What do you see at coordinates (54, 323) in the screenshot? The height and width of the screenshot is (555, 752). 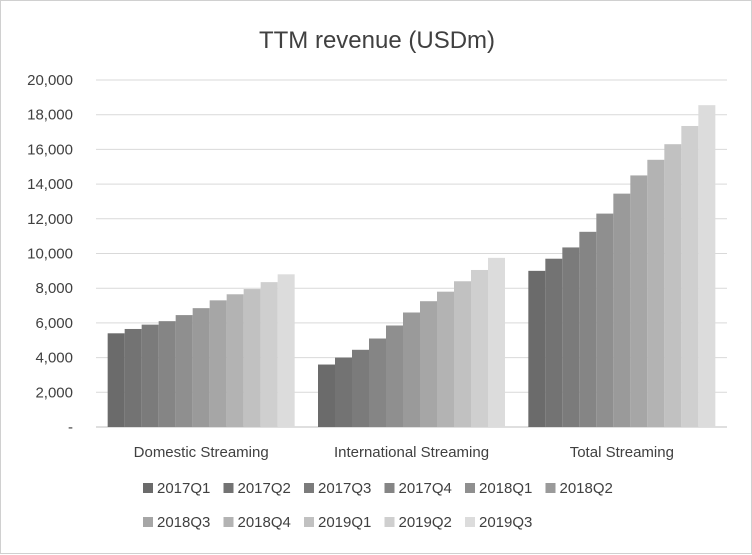 I see `y-tick-label: 6,000` at bounding box center [54, 323].